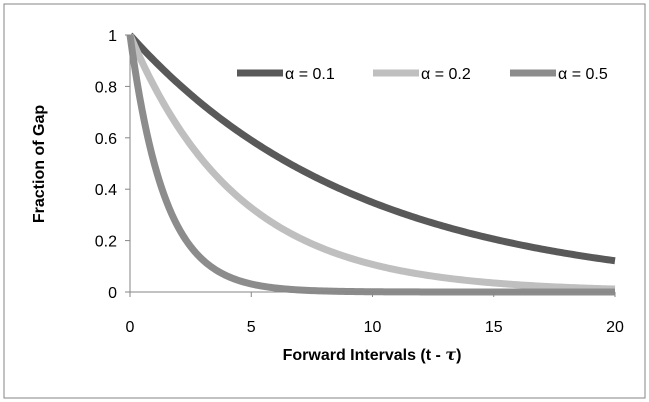  What do you see at coordinates (446, 74) in the screenshot?
I see `legend-label: α = 0.2` at bounding box center [446, 74].